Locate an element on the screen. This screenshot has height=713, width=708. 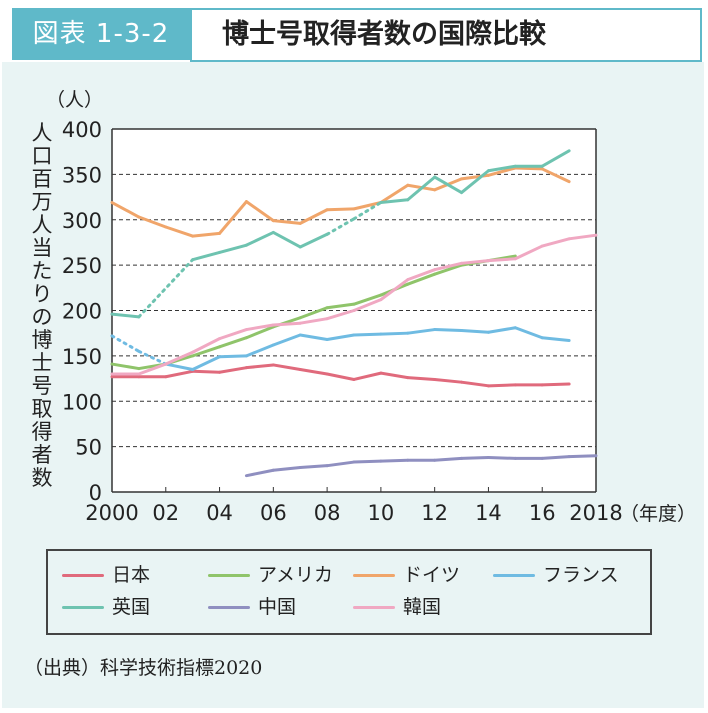
x-tick-label: 2000 is located at coordinates (111, 513).